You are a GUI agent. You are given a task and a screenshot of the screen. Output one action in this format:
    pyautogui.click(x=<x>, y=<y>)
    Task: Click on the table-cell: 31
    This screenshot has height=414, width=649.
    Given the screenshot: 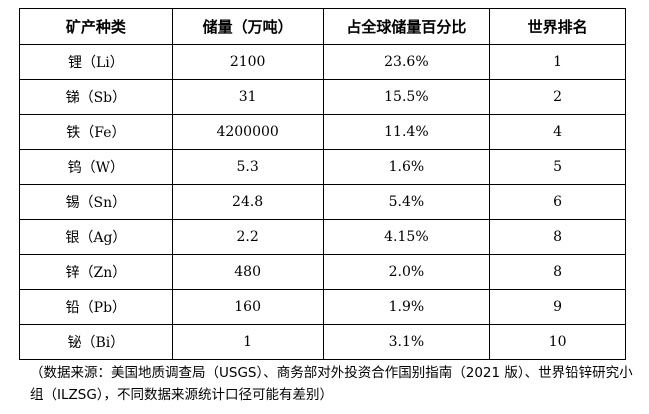 What is the action you would take?
    pyautogui.click(x=247, y=97)
    